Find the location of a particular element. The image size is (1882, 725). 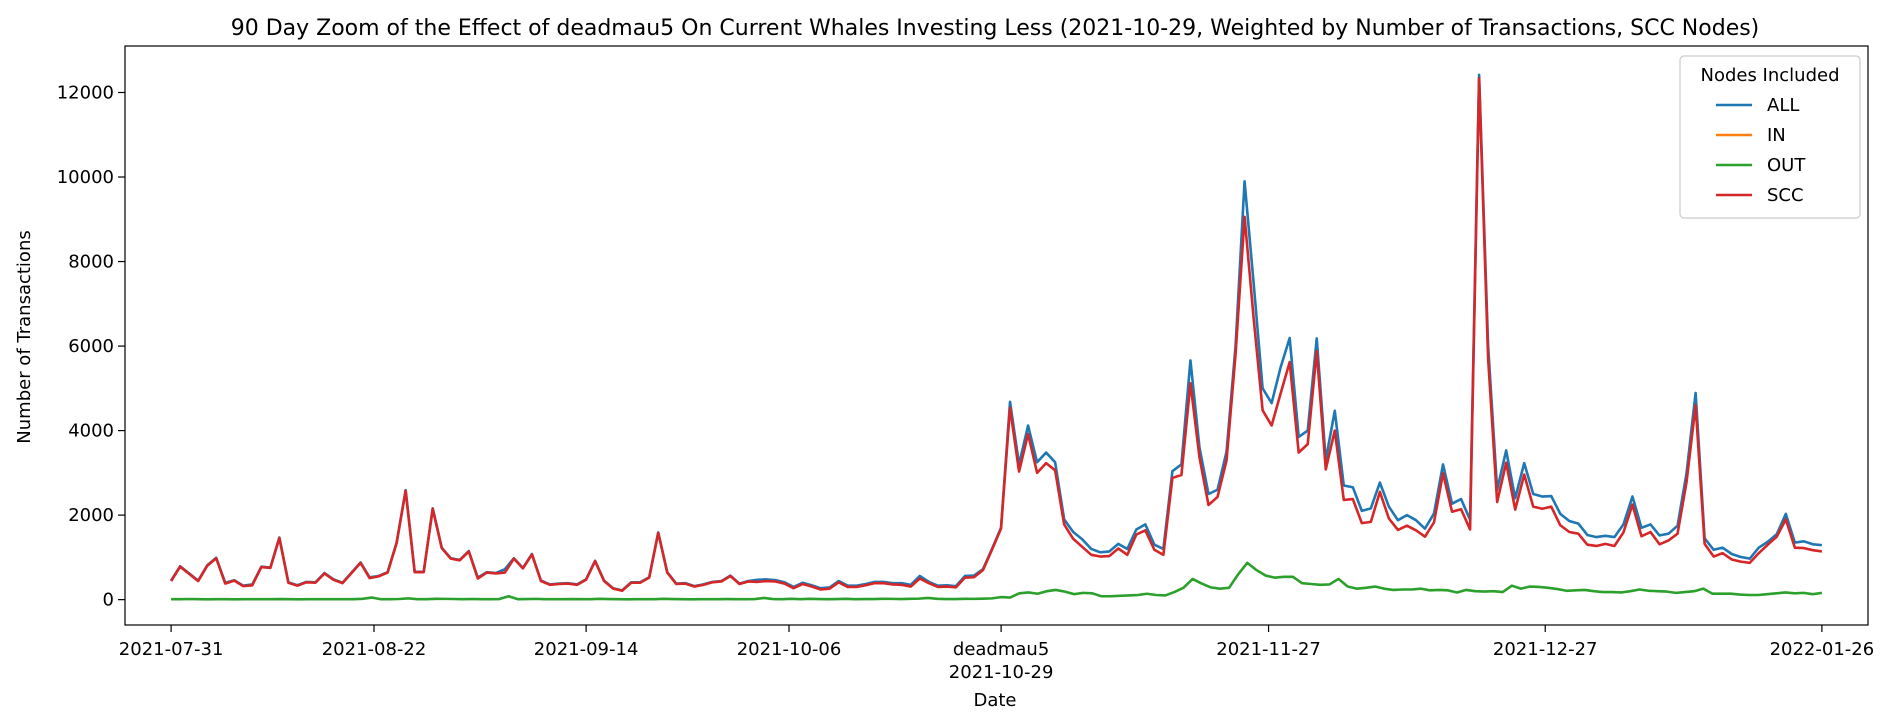

x-tick-label: 2021-11-27 is located at coordinates (1268, 649).